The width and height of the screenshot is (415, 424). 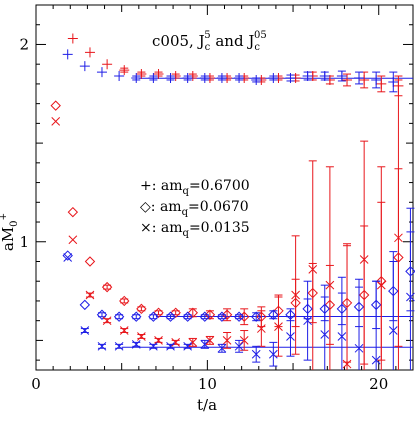 I want to click on series-plus-J05, so click(x=230, y=71).